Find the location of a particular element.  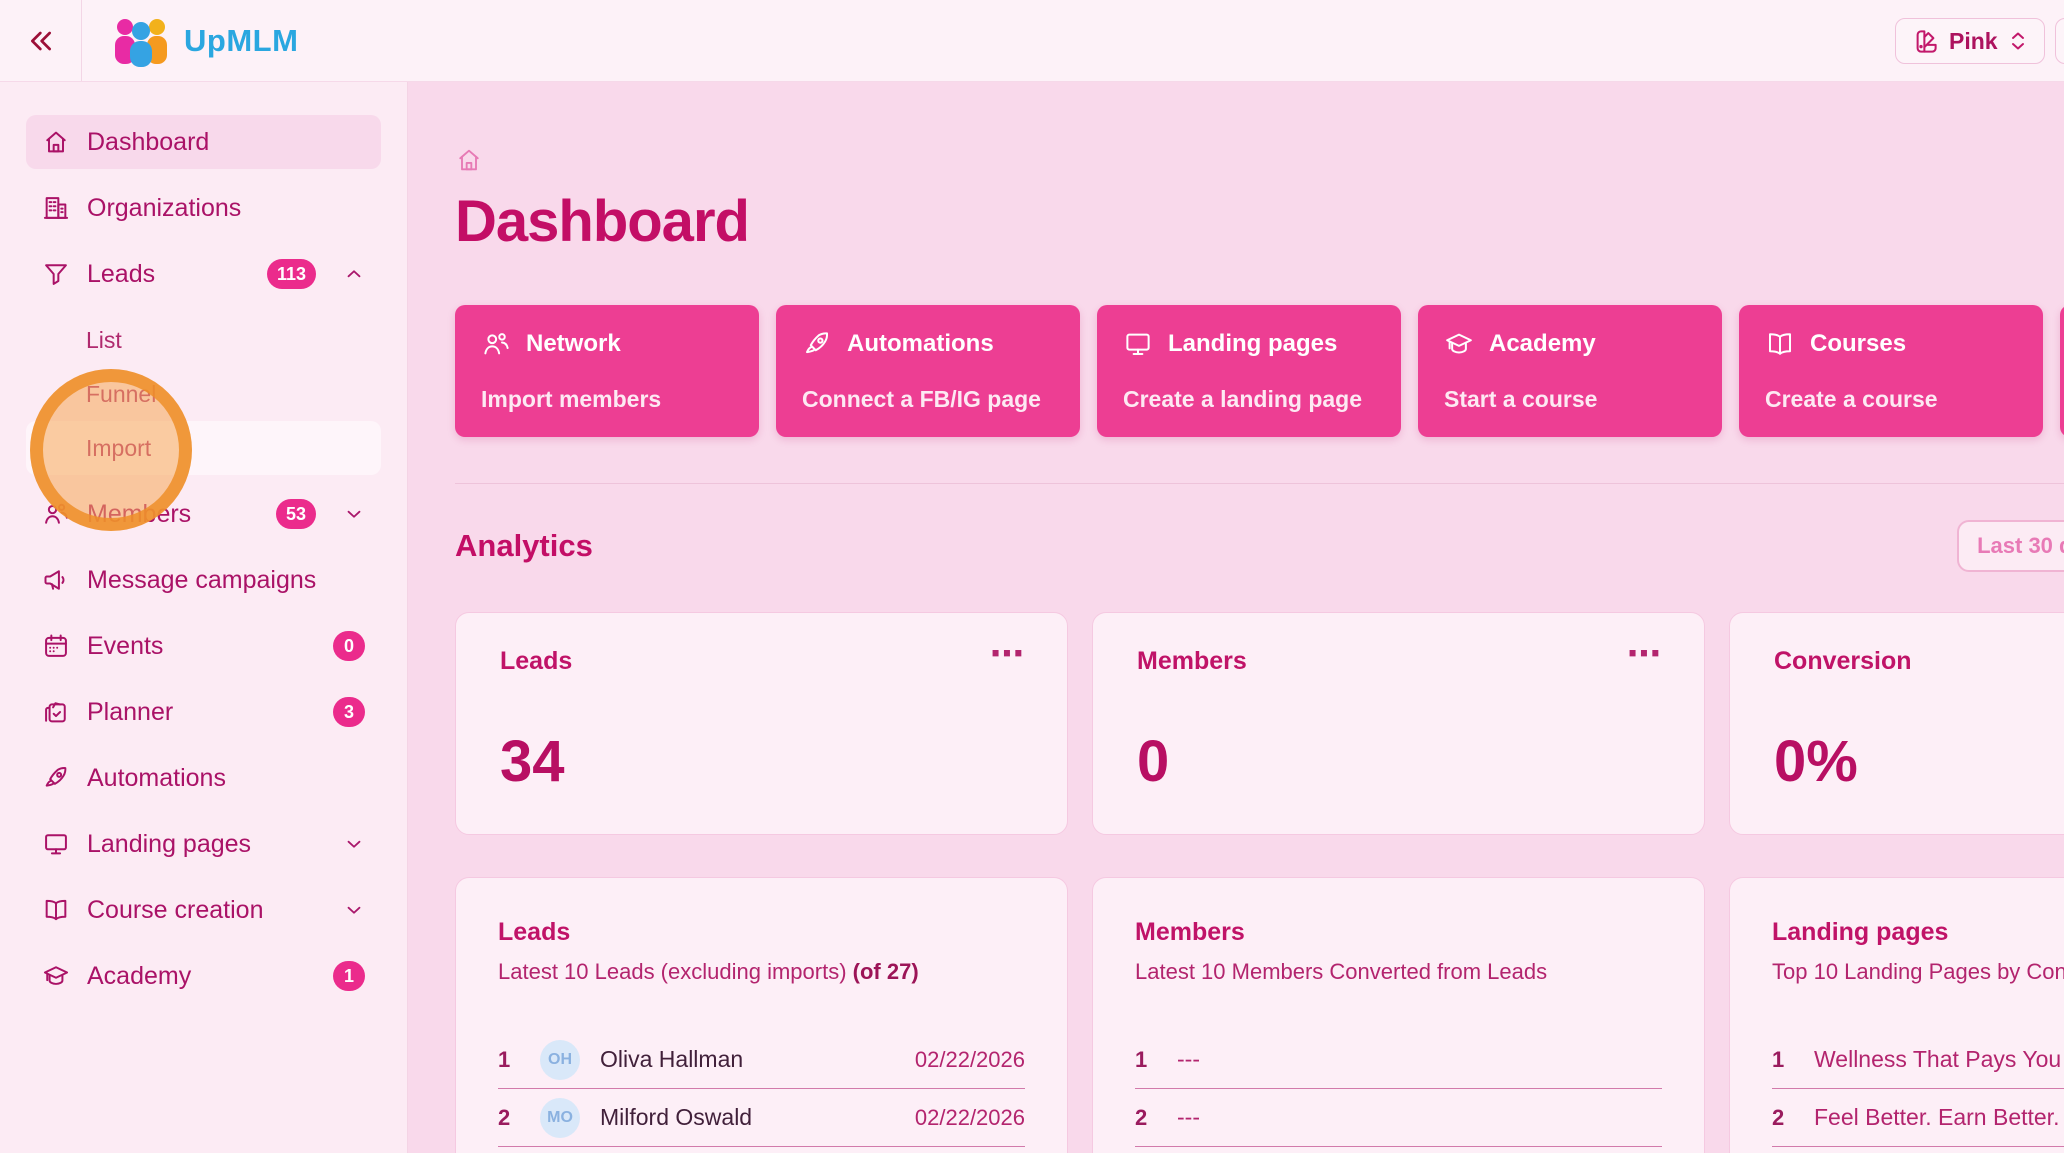

people-icon is located at coordinates (496, 344).